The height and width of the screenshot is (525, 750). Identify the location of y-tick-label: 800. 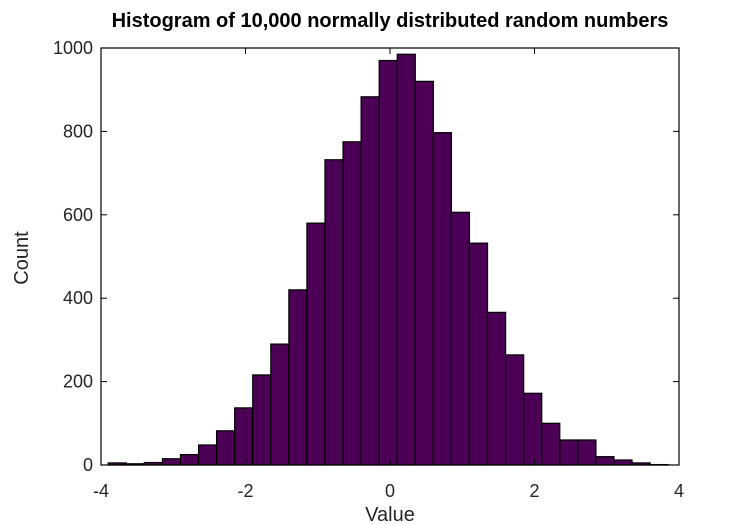
(78, 131).